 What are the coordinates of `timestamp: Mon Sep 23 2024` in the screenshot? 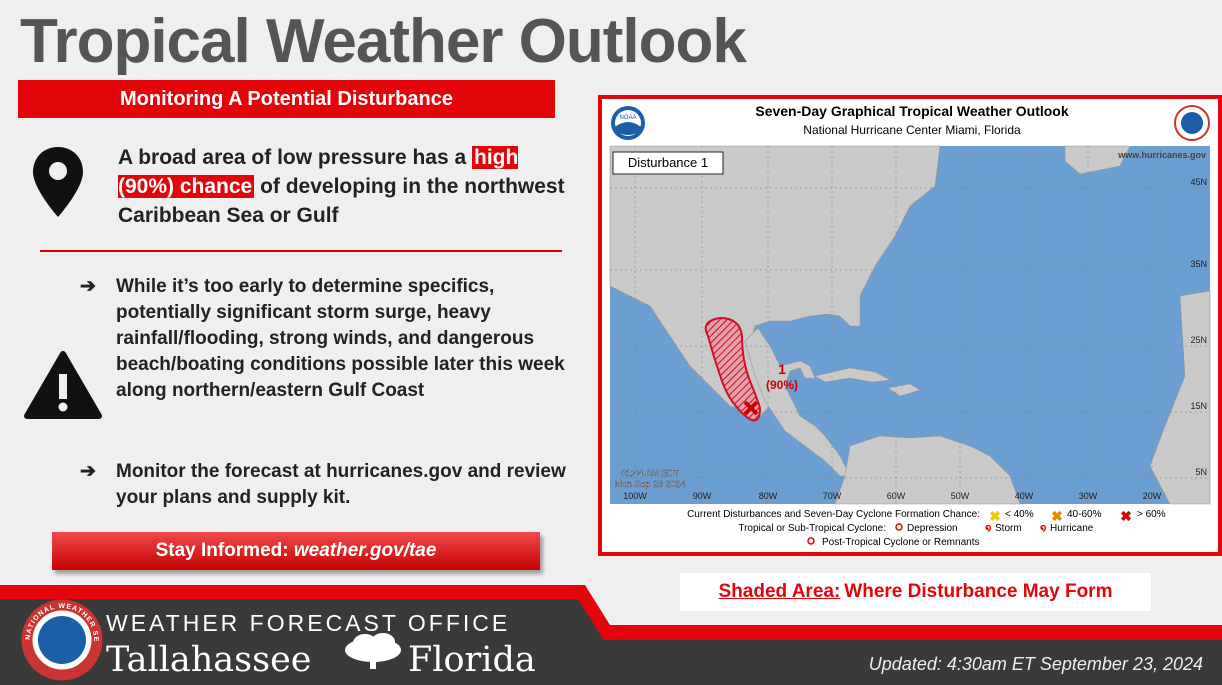 It's located at (649, 484).